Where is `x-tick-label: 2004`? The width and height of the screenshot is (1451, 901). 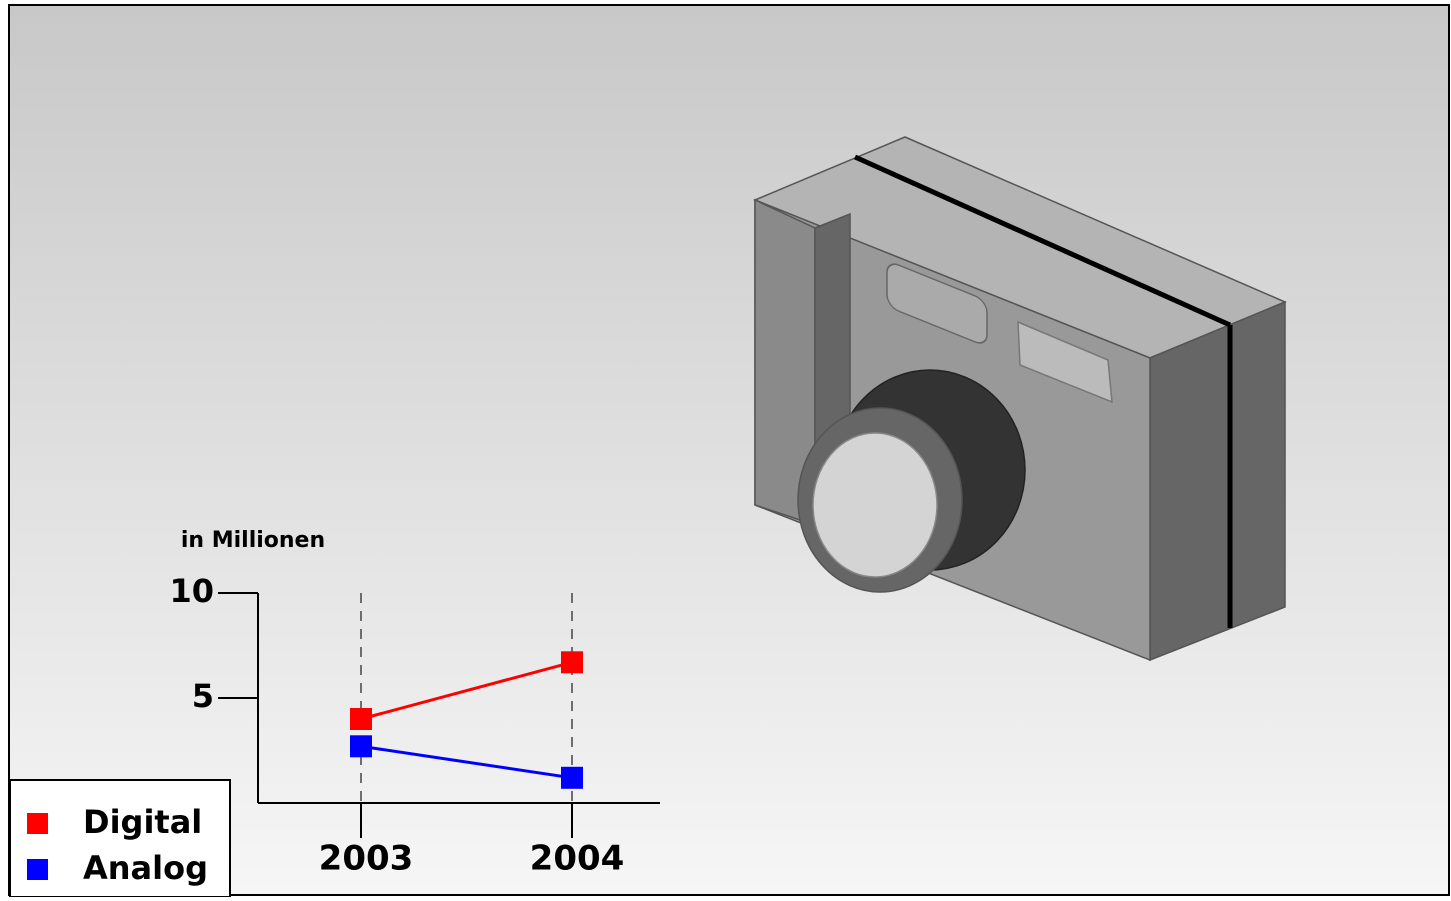 x-tick-label: 2004 is located at coordinates (577, 859).